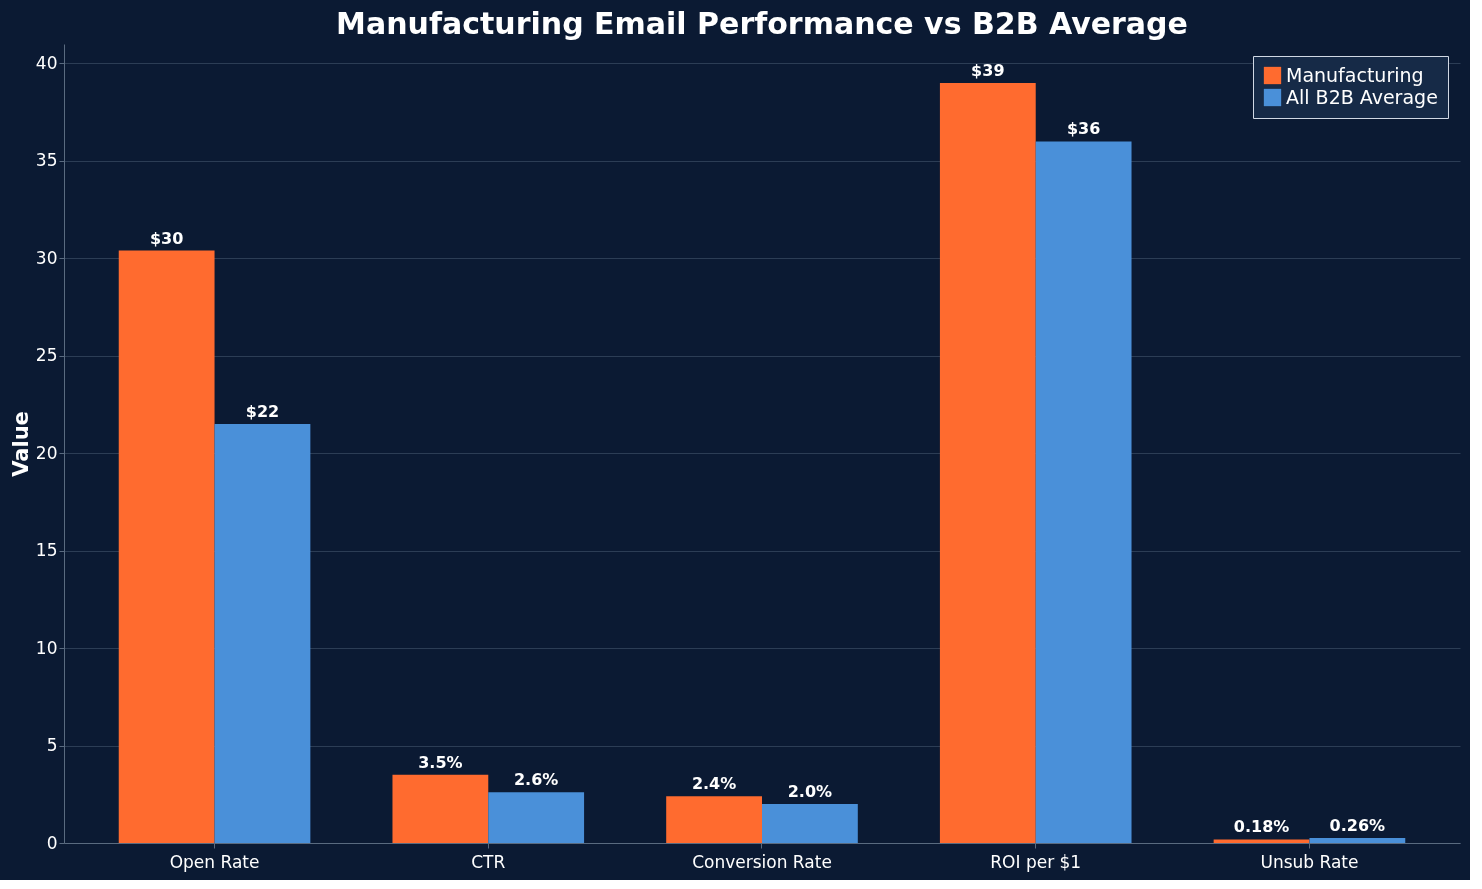 This screenshot has height=889, width=1482. I want to click on legend-label: All B2B Average, so click(1362, 96).